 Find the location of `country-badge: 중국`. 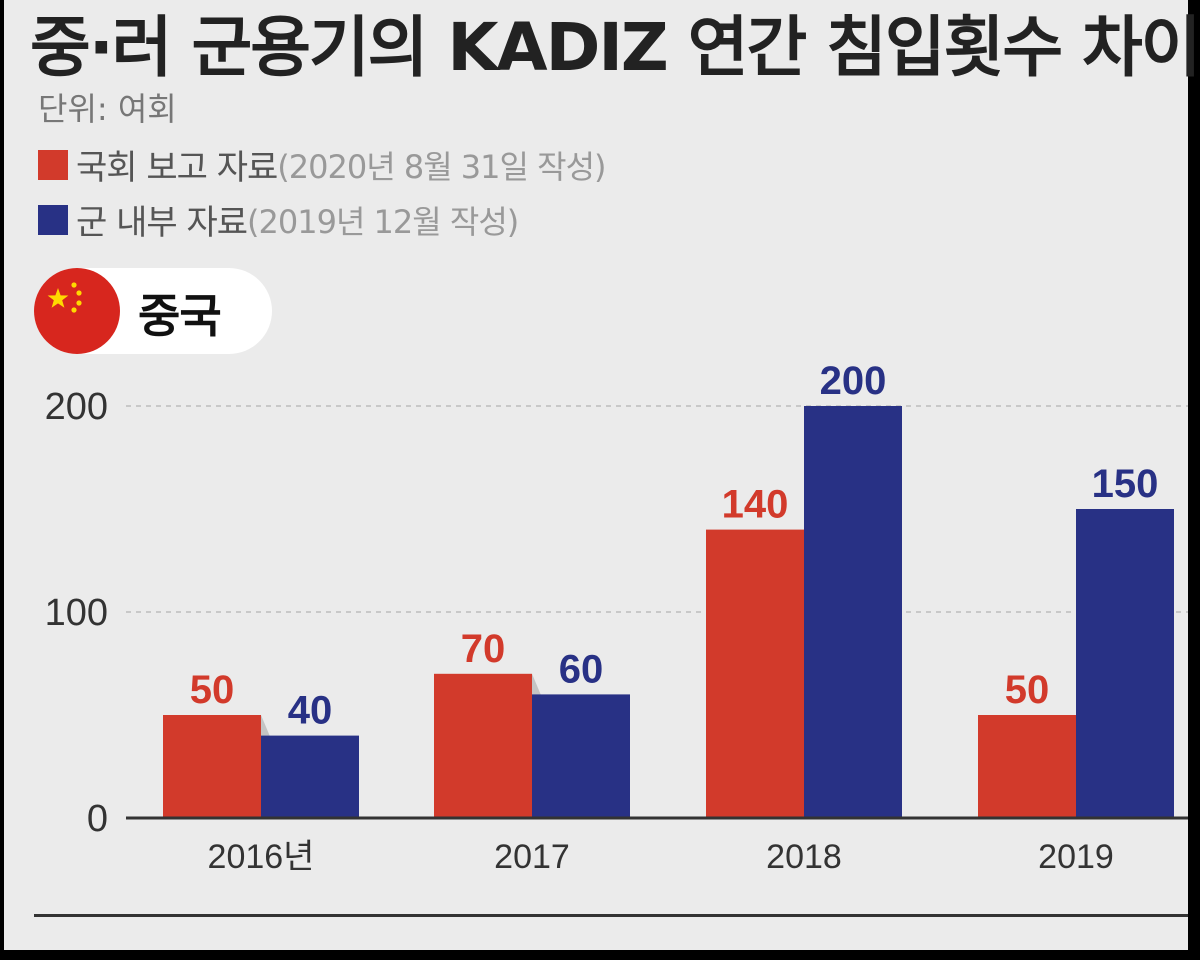

country-badge: 중국 is located at coordinates (153, 311).